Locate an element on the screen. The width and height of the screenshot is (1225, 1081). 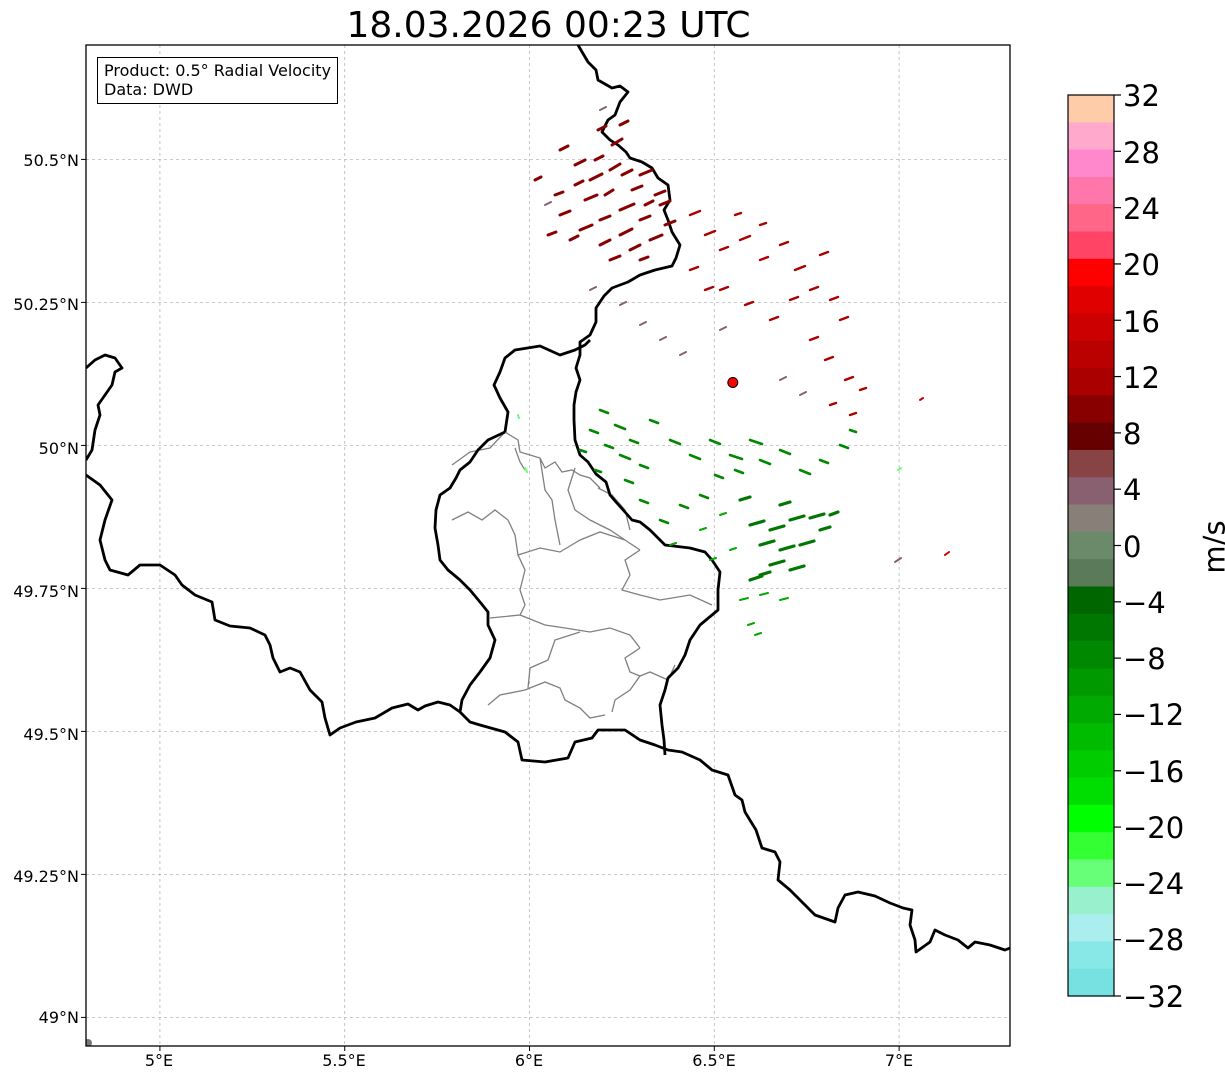
data-source-label: Data: DWD is located at coordinates (149, 89).